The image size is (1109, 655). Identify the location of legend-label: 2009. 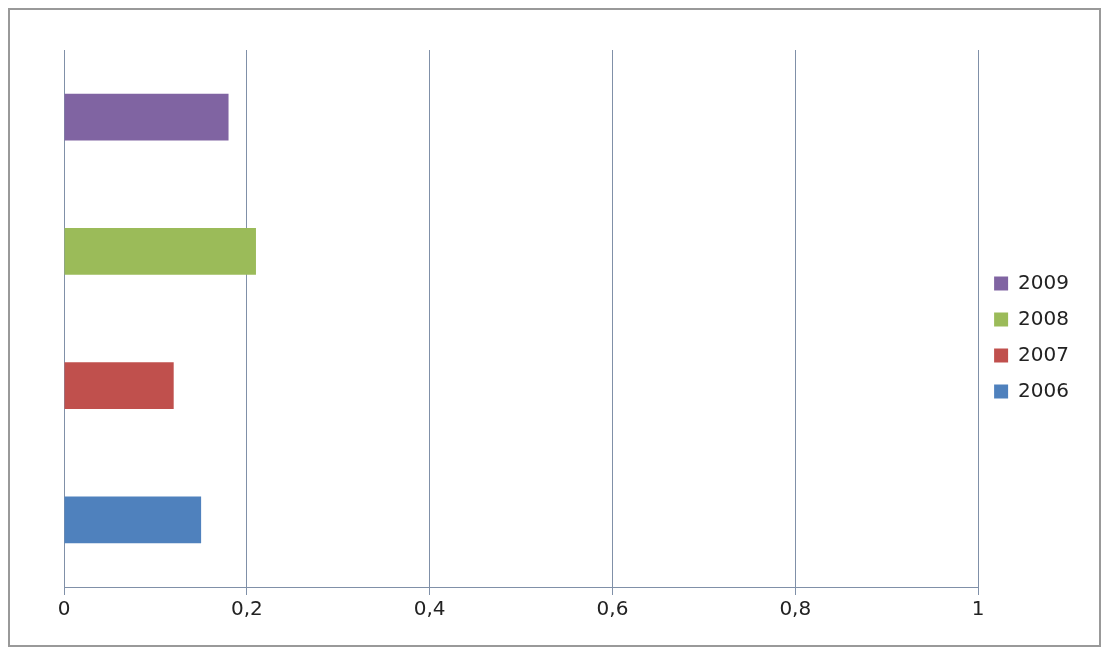
(1044, 281).